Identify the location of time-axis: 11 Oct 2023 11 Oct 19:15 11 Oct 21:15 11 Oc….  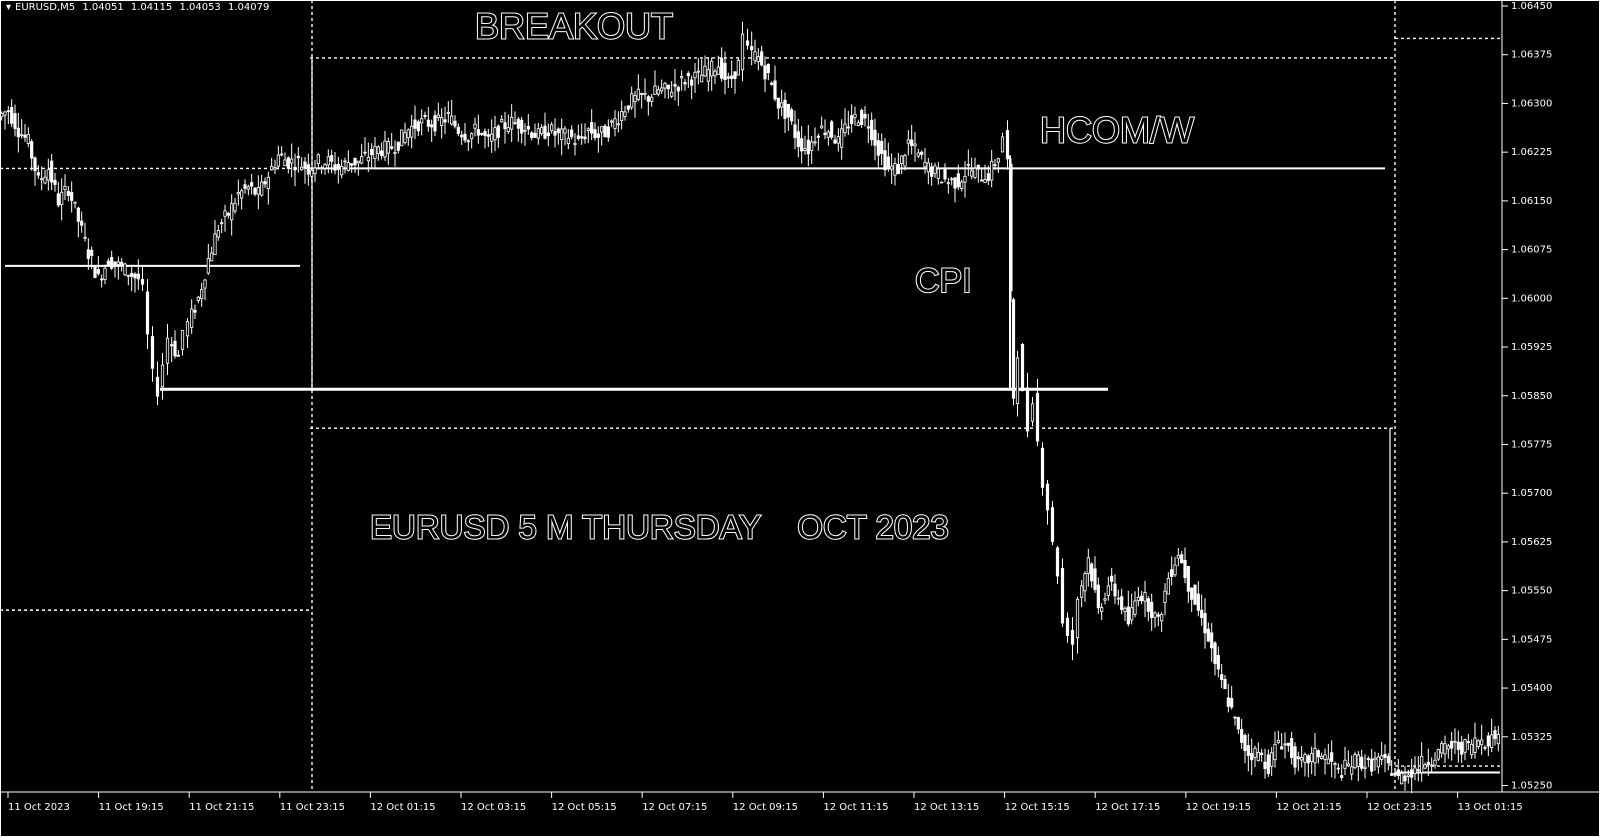
(765, 802).